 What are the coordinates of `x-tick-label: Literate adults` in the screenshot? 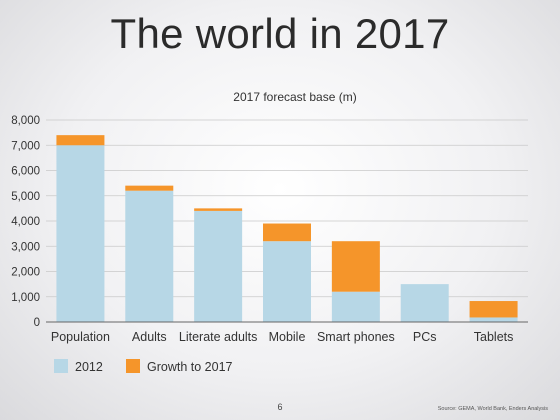 It's located at (218, 337).